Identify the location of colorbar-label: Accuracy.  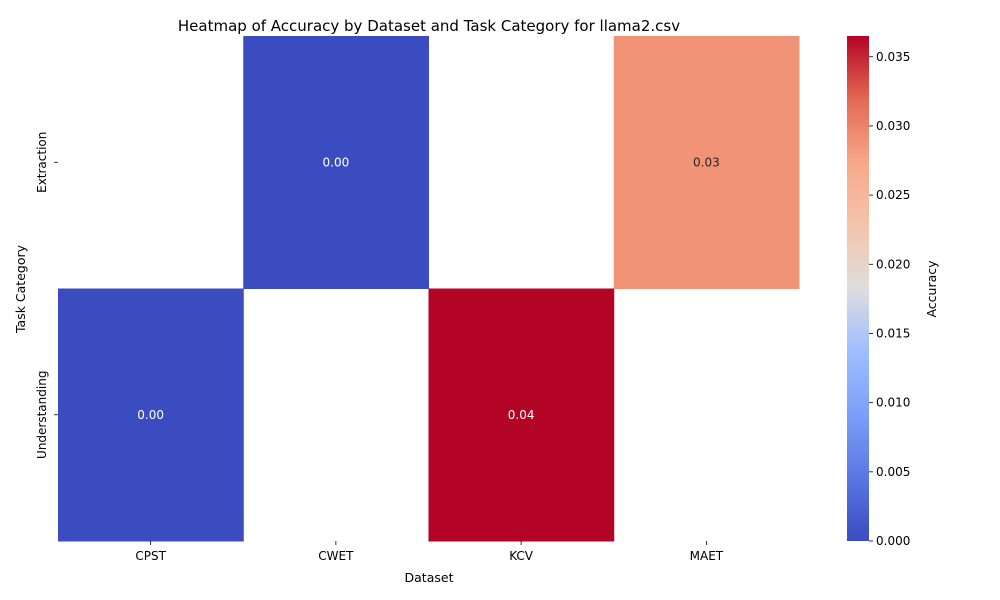
(931, 289).